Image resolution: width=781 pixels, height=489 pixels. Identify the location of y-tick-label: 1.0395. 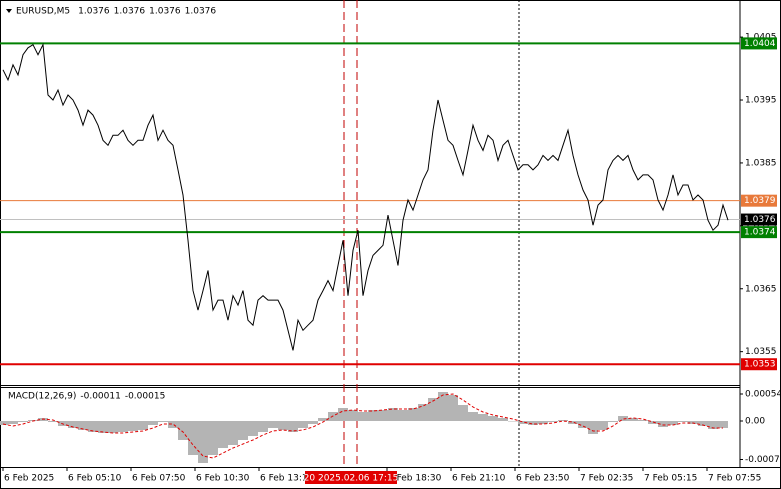
(761, 101).